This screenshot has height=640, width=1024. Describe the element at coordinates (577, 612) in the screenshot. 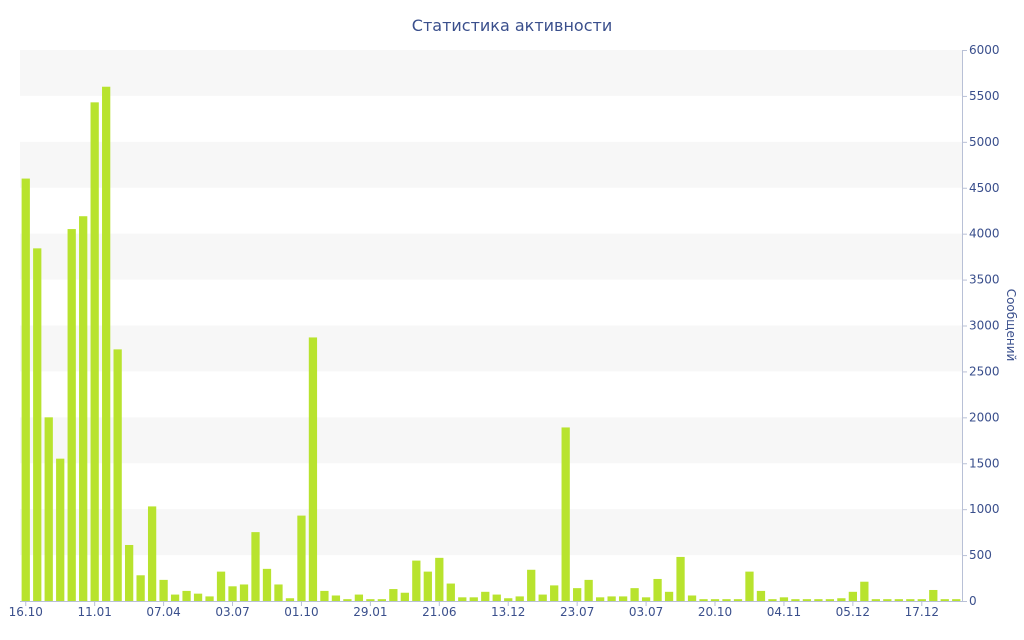

I see `x-tick-label: 23.07` at that location.